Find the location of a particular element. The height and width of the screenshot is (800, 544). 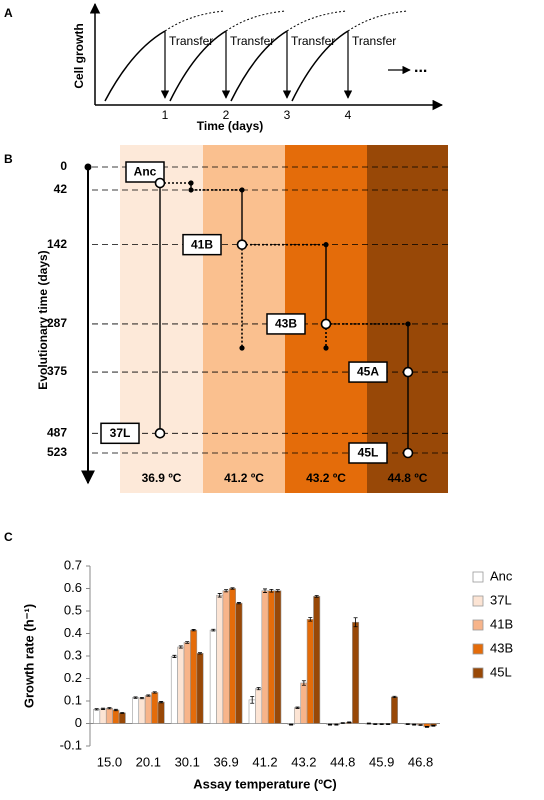

node-label: 45A is located at coordinates (368, 372).